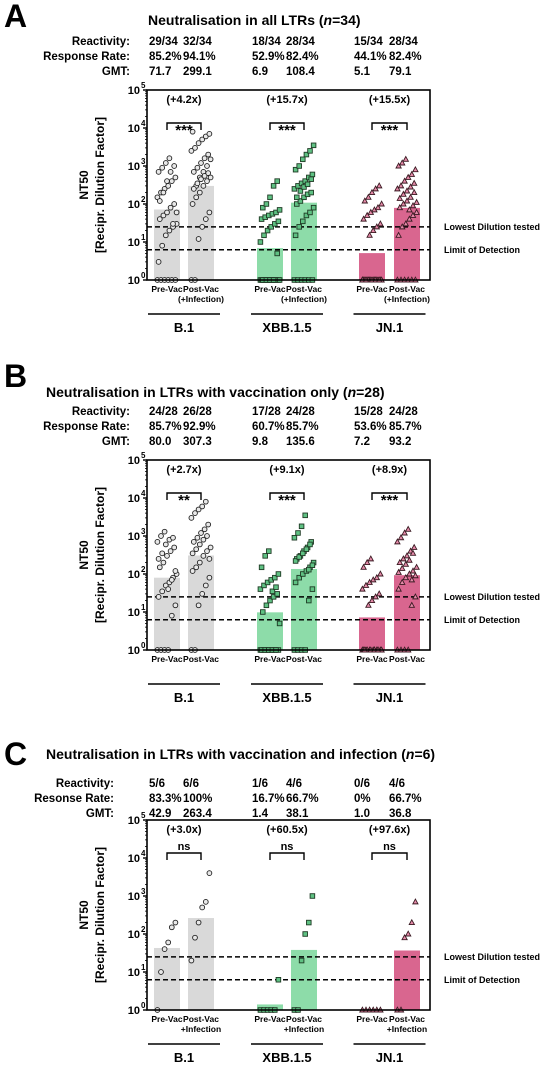 The width and height of the screenshot is (550, 1079). What do you see at coordinates (100, 555) in the screenshot?
I see `y-axis-label: [Recipr. Dilution Factor]` at bounding box center [100, 555].